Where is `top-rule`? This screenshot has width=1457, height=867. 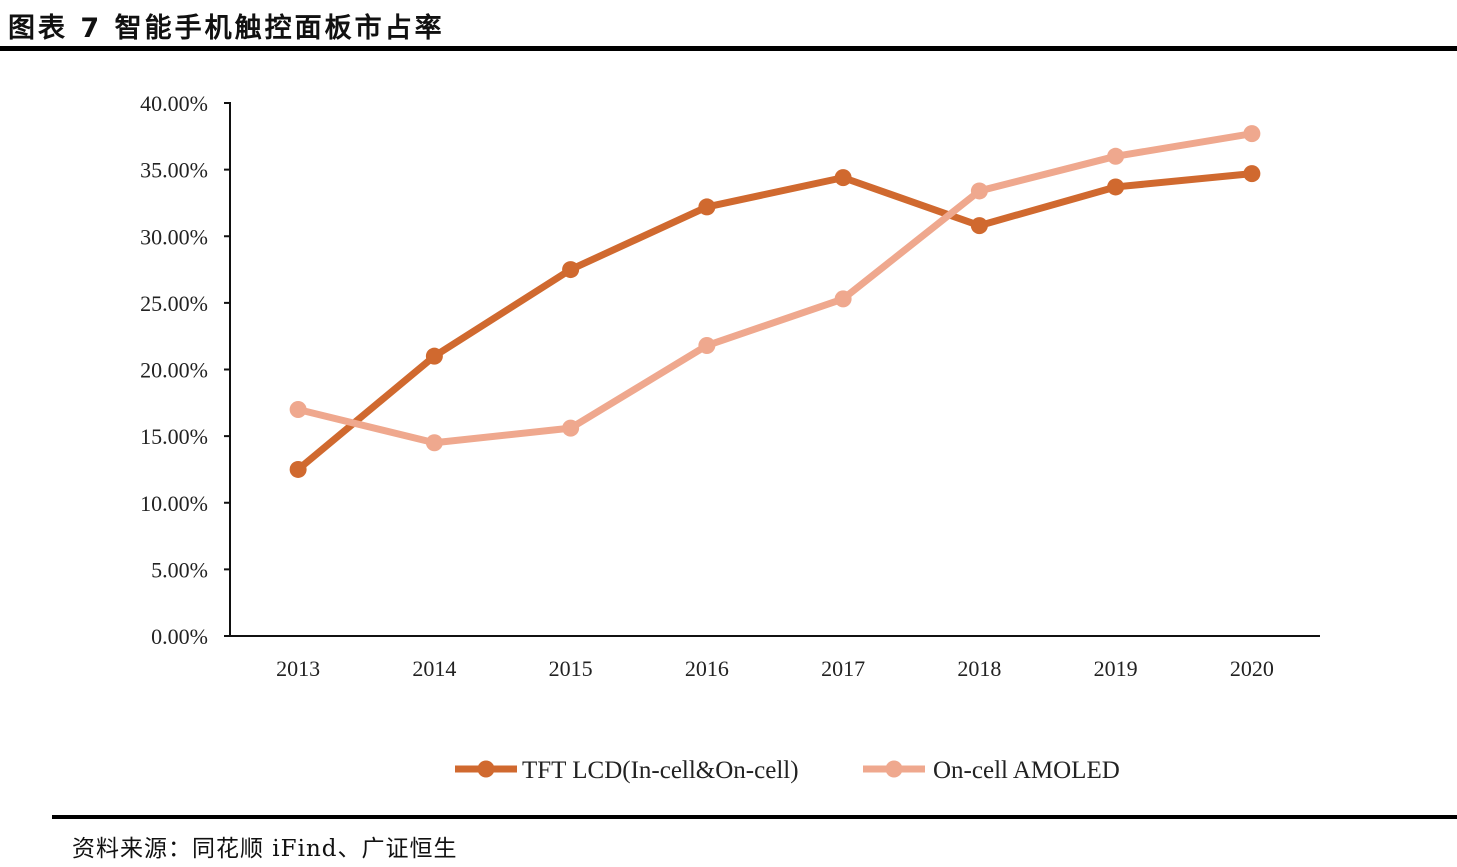
top-rule is located at coordinates (728, 48).